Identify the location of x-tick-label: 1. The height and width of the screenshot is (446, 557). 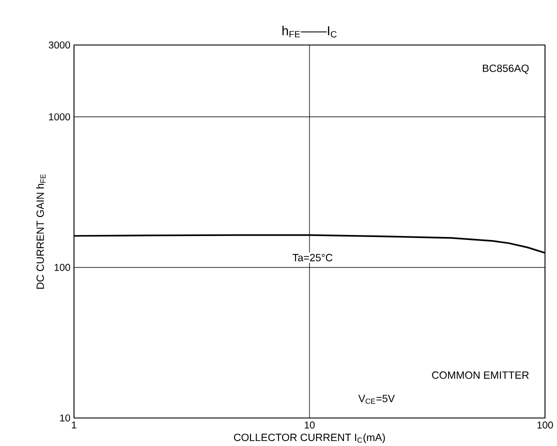
(74, 425).